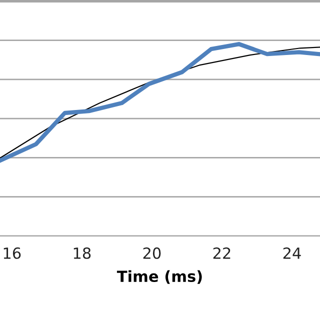  What do you see at coordinates (12, 253) in the screenshot?
I see `x-tick-label: 16` at bounding box center [12, 253].